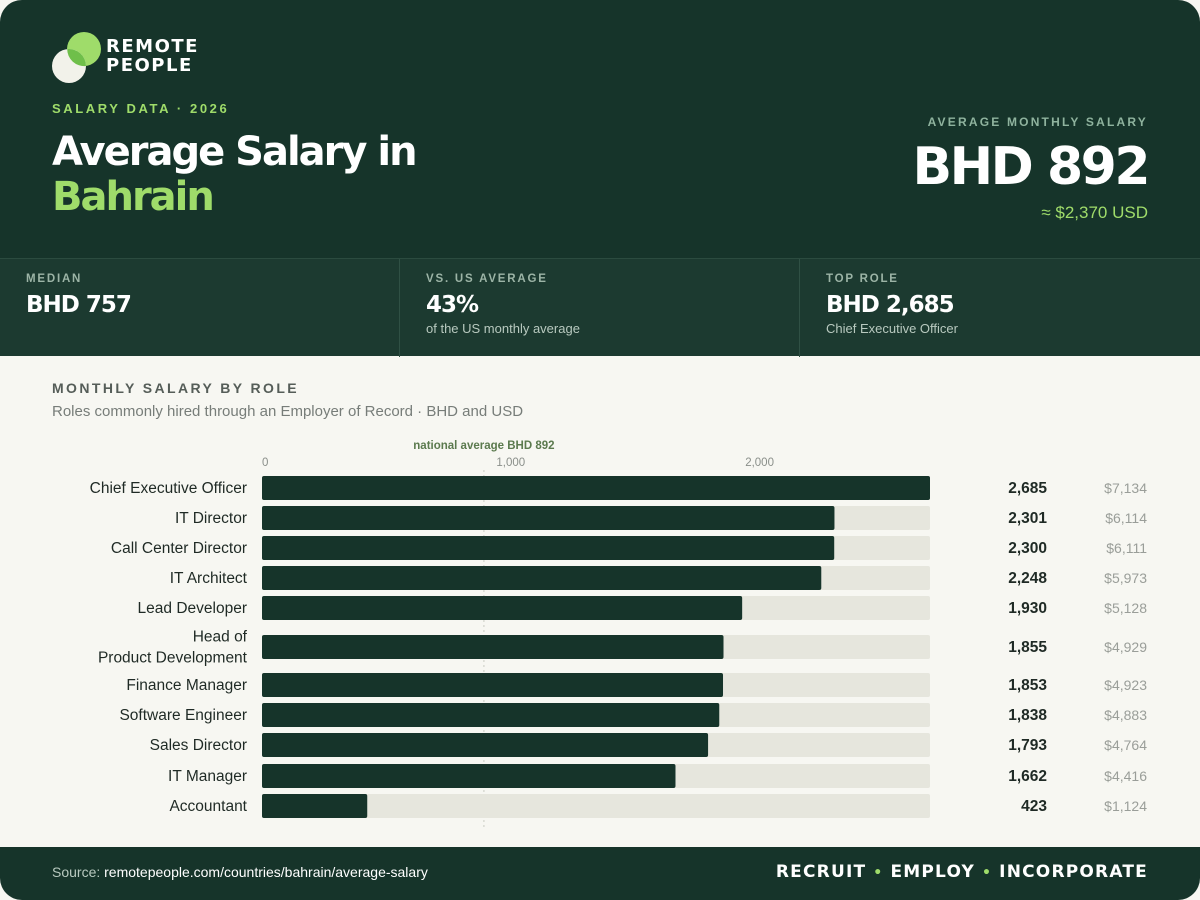  Describe the element at coordinates (192, 608) in the screenshot. I see `category-label: Lead Developer` at that location.